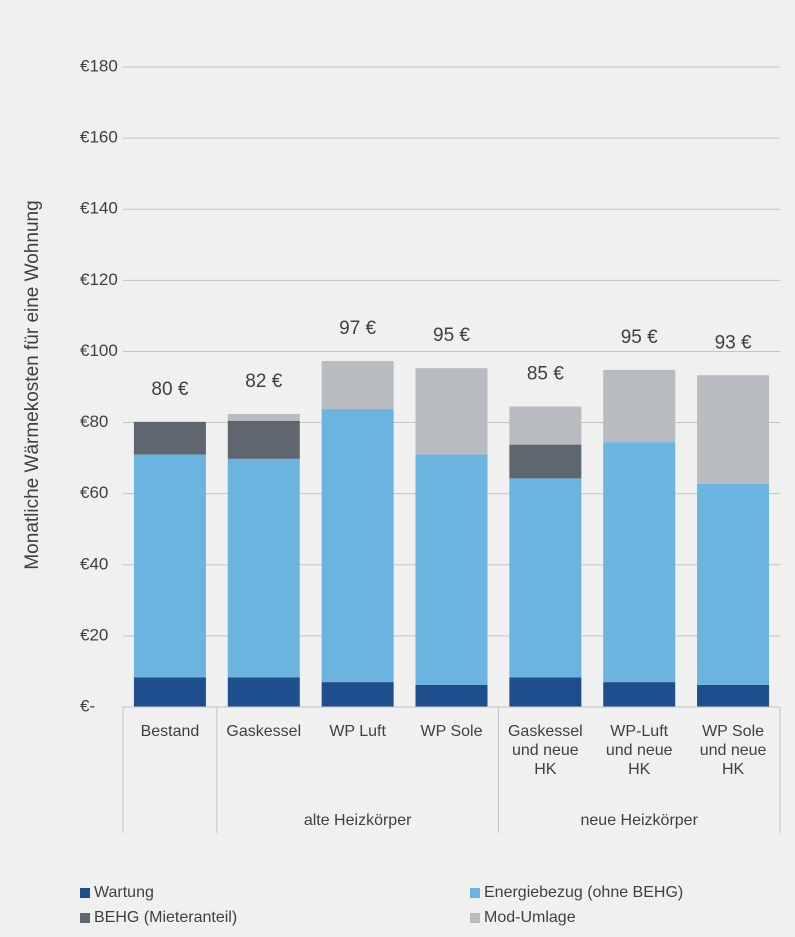 Image resolution: width=795 pixels, height=937 pixels. I want to click on y-tick-label: €120, so click(99, 279).